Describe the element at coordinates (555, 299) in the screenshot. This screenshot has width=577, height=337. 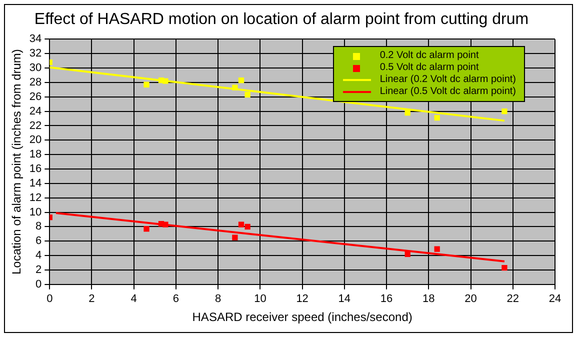
I see `x-tick-label: 24` at that location.